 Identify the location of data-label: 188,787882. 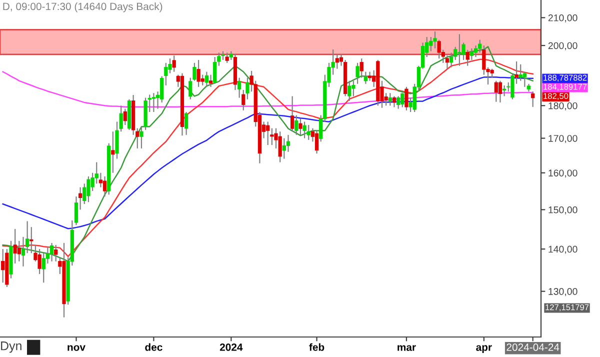
(565, 78).